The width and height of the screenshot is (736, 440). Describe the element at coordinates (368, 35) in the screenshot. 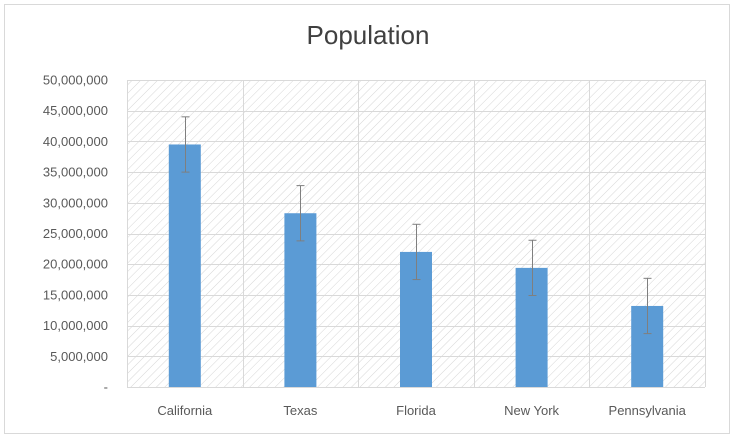

I see `chart-title: Population` at that location.